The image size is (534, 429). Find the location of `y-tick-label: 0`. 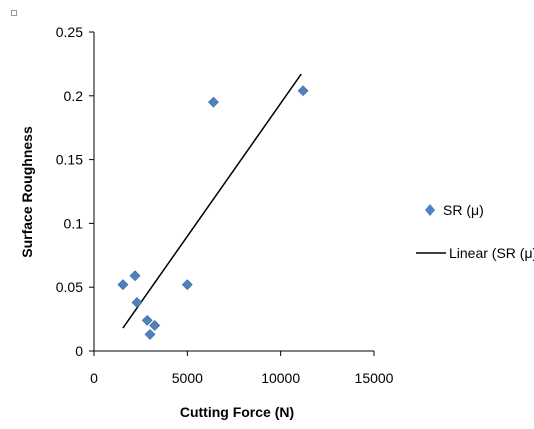

y-tick-label: 0 is located at coordinates (79, 351).